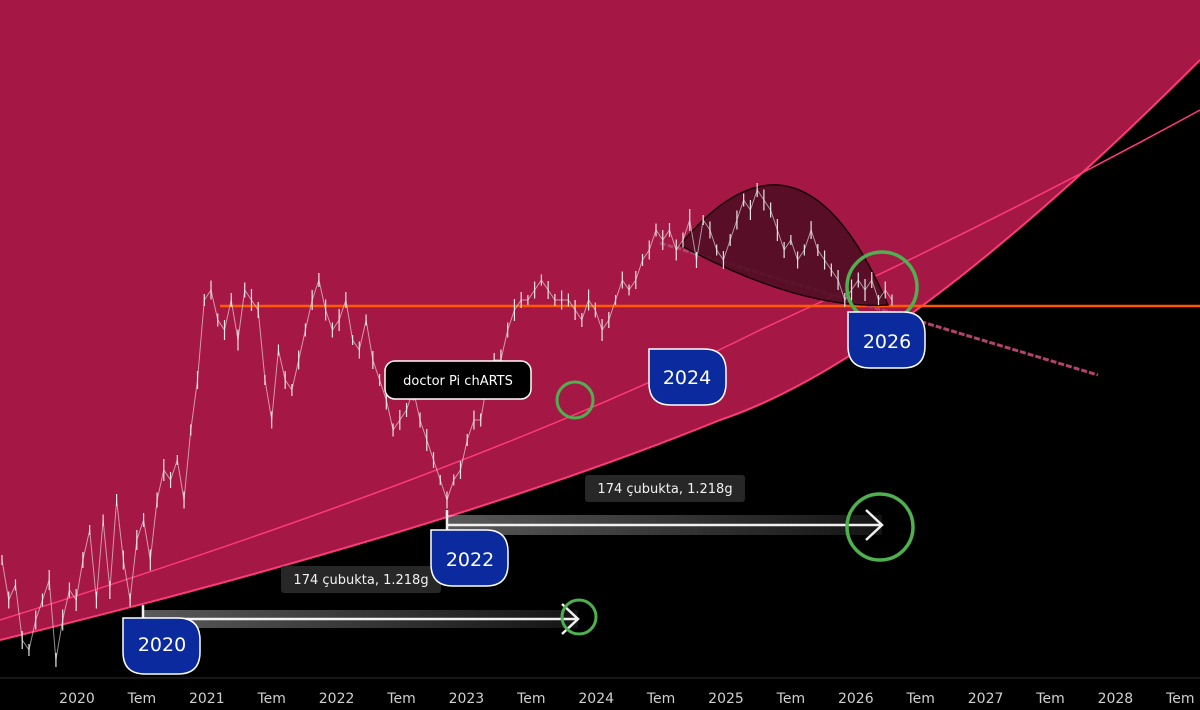 Image resolution: width=1200 pixels, height=710 pixels. I want to click on year-bubble-2026: 2026, so click(886, 340).